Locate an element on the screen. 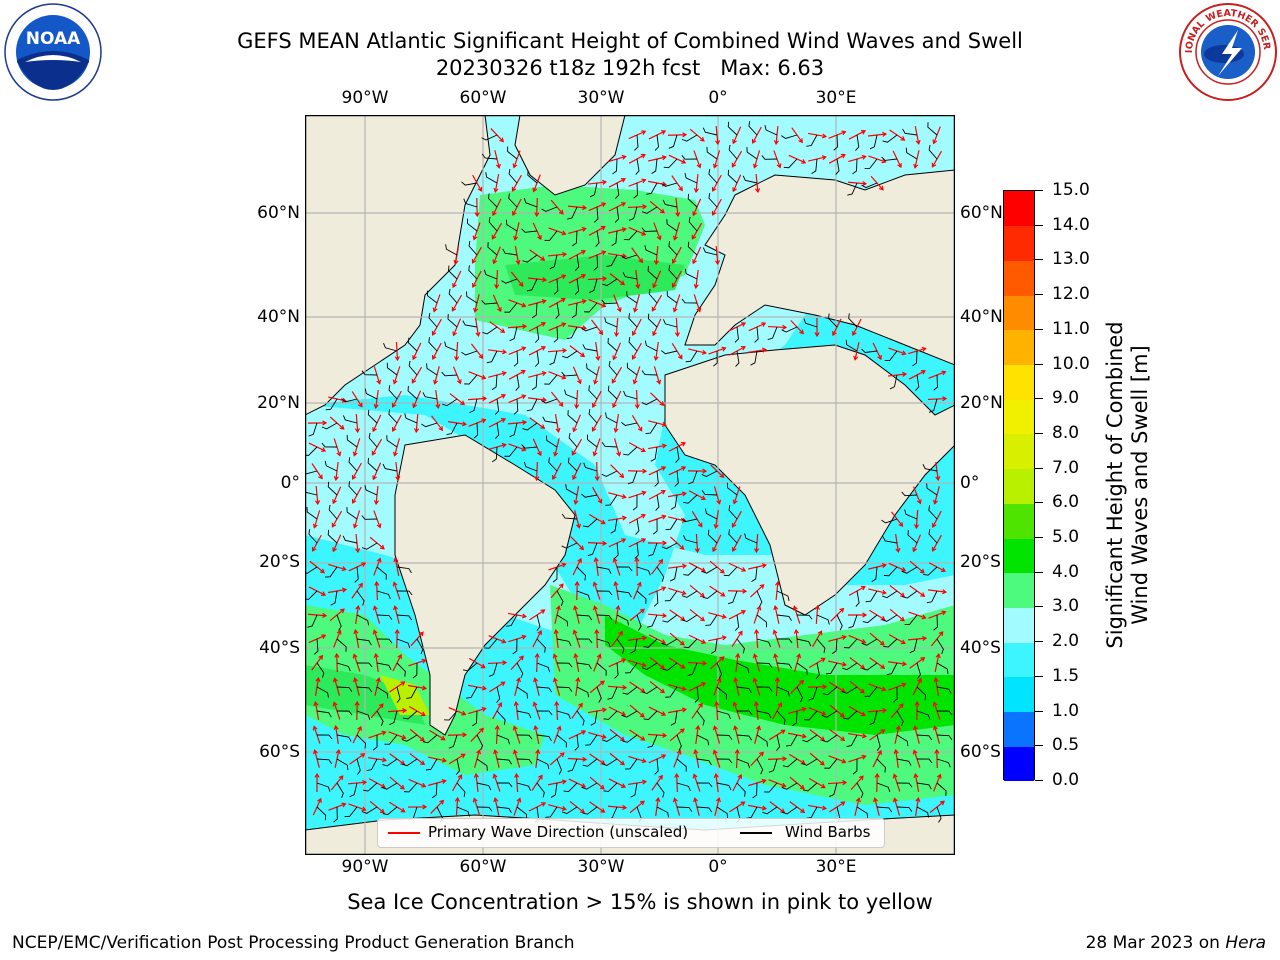 Image resolution: width=1280 pixels, height=960 pixels. lon-label-bottom: 0° is located at coordinates (718, 867).